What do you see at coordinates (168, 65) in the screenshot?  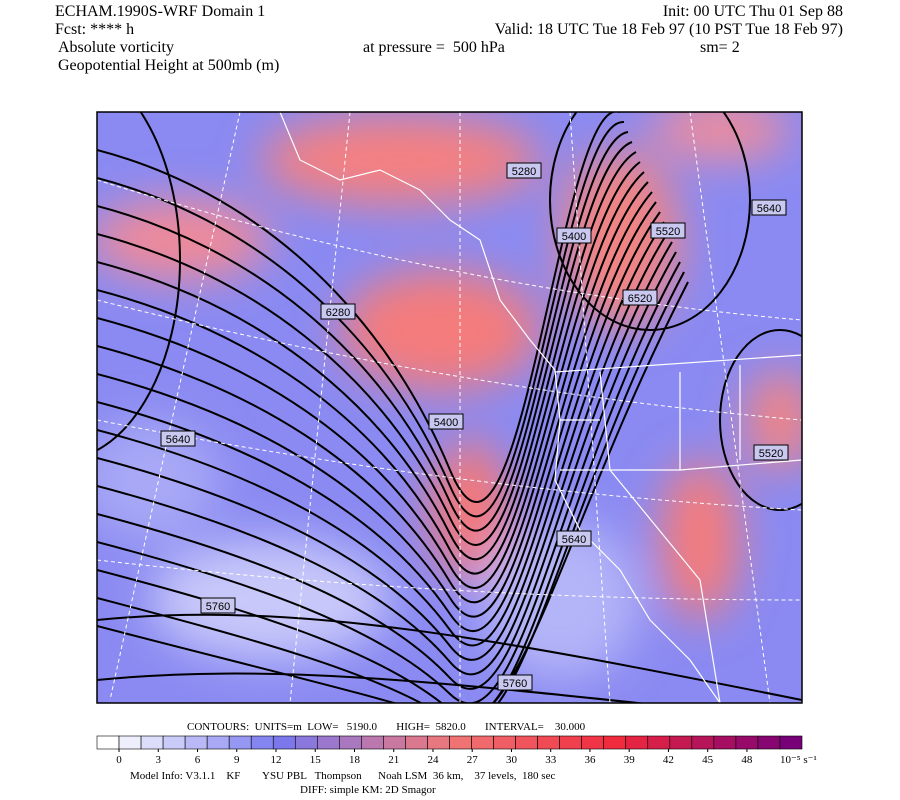 I see `contour-field-name: Geopotential Height at 500mb (m)` at bounding box center [168, 65].